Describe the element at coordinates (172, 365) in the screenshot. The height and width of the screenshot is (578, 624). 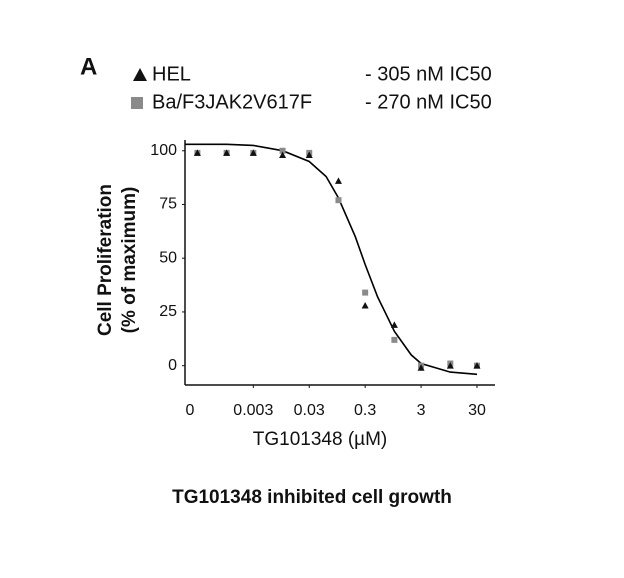
I see `y-tick-label: 0` at that location.